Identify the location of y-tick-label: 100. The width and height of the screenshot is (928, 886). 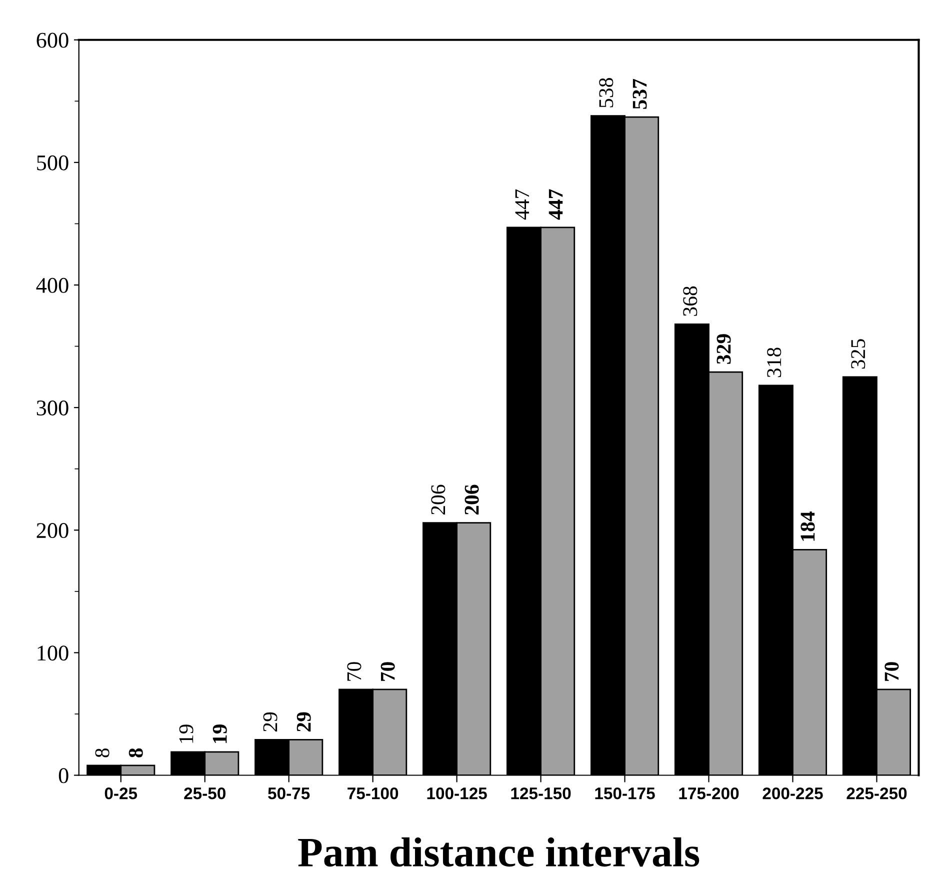
(53, 653).